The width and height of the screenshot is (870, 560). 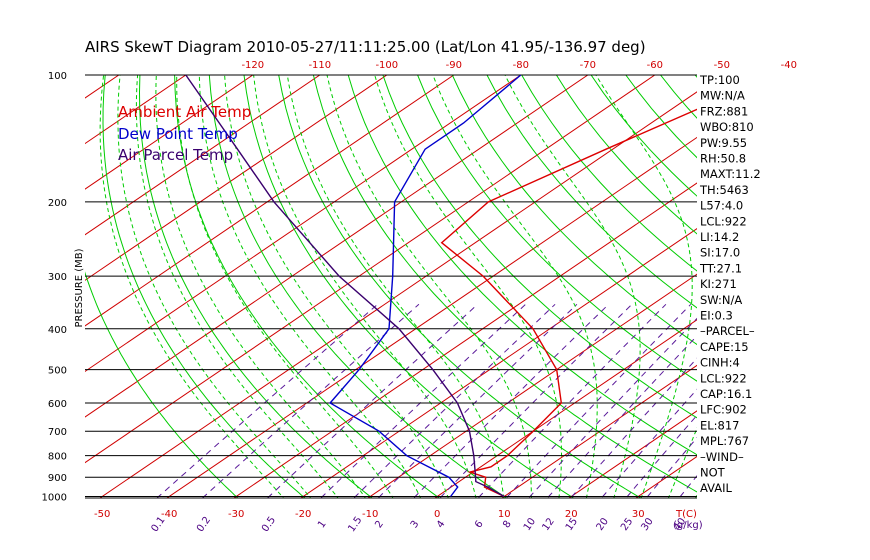 What do you see at coordinates (724, 111) in the screenshot?
I see `index-label: FRZ:881` at bounding box center [724, 111].